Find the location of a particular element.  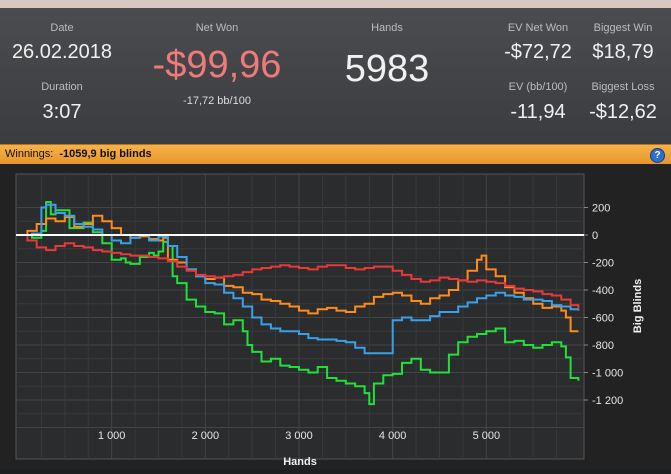

y-tick-label: 200 is located at coordinates (601, 209).